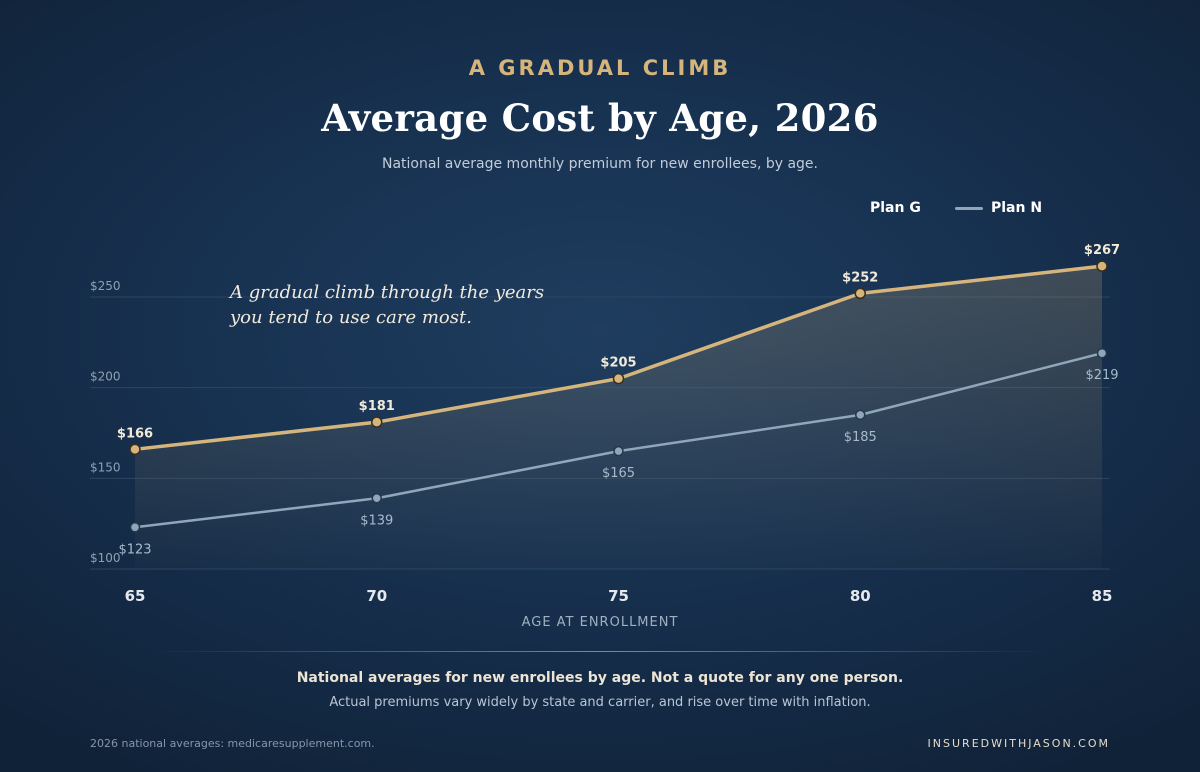 The image size is (1200, 772). Describe the element at coordinates (618, 596) in the screenshot. I see `x-tick-label: 75` at that location.